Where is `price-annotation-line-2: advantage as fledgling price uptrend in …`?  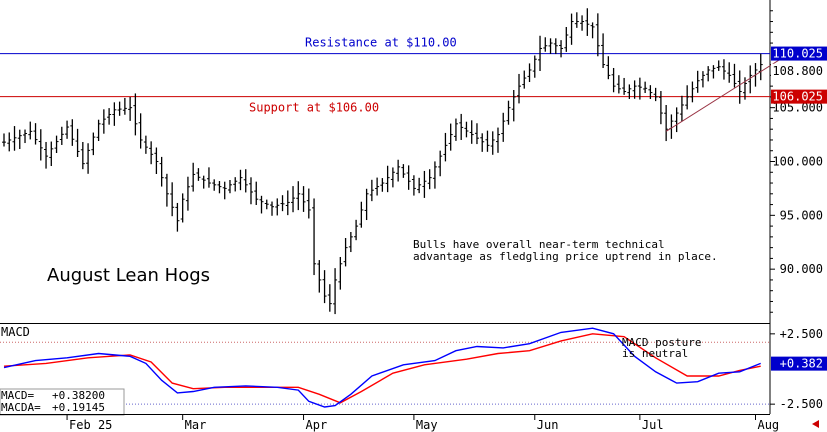 price-annotation-line-2: advantage as fledgling price uptrend in … is located at coordinates (565, 256).